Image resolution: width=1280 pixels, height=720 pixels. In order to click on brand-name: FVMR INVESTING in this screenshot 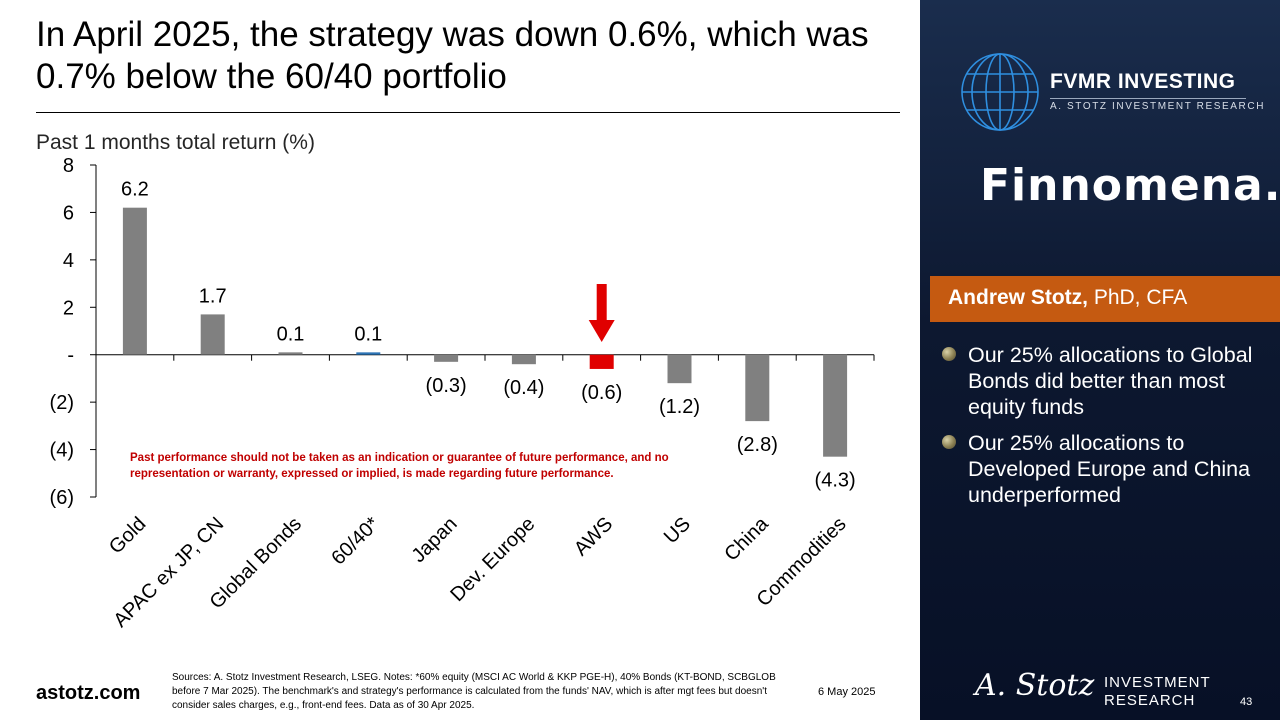, I will do `click(1143, 81)`.